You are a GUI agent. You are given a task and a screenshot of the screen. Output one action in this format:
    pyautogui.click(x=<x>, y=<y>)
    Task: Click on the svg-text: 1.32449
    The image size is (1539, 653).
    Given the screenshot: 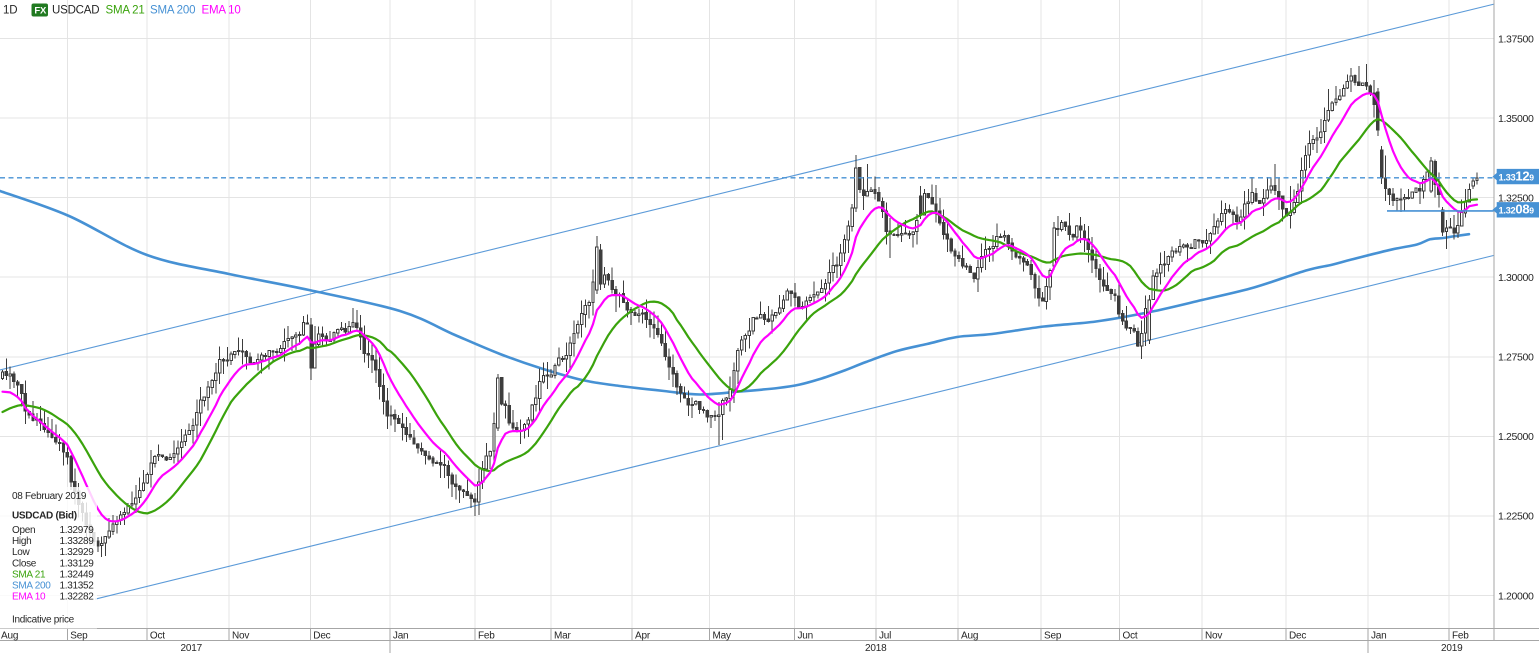 What is the action you would take?
    pyautogui.click(x=77, y=574)
    